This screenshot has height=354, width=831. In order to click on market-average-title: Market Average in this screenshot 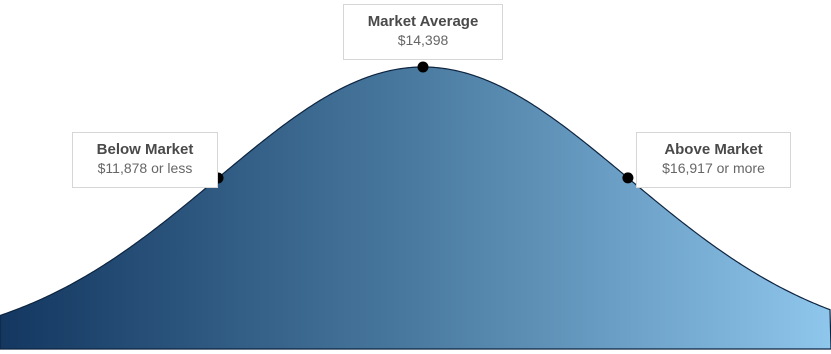, I will do `click(423, 21)`.